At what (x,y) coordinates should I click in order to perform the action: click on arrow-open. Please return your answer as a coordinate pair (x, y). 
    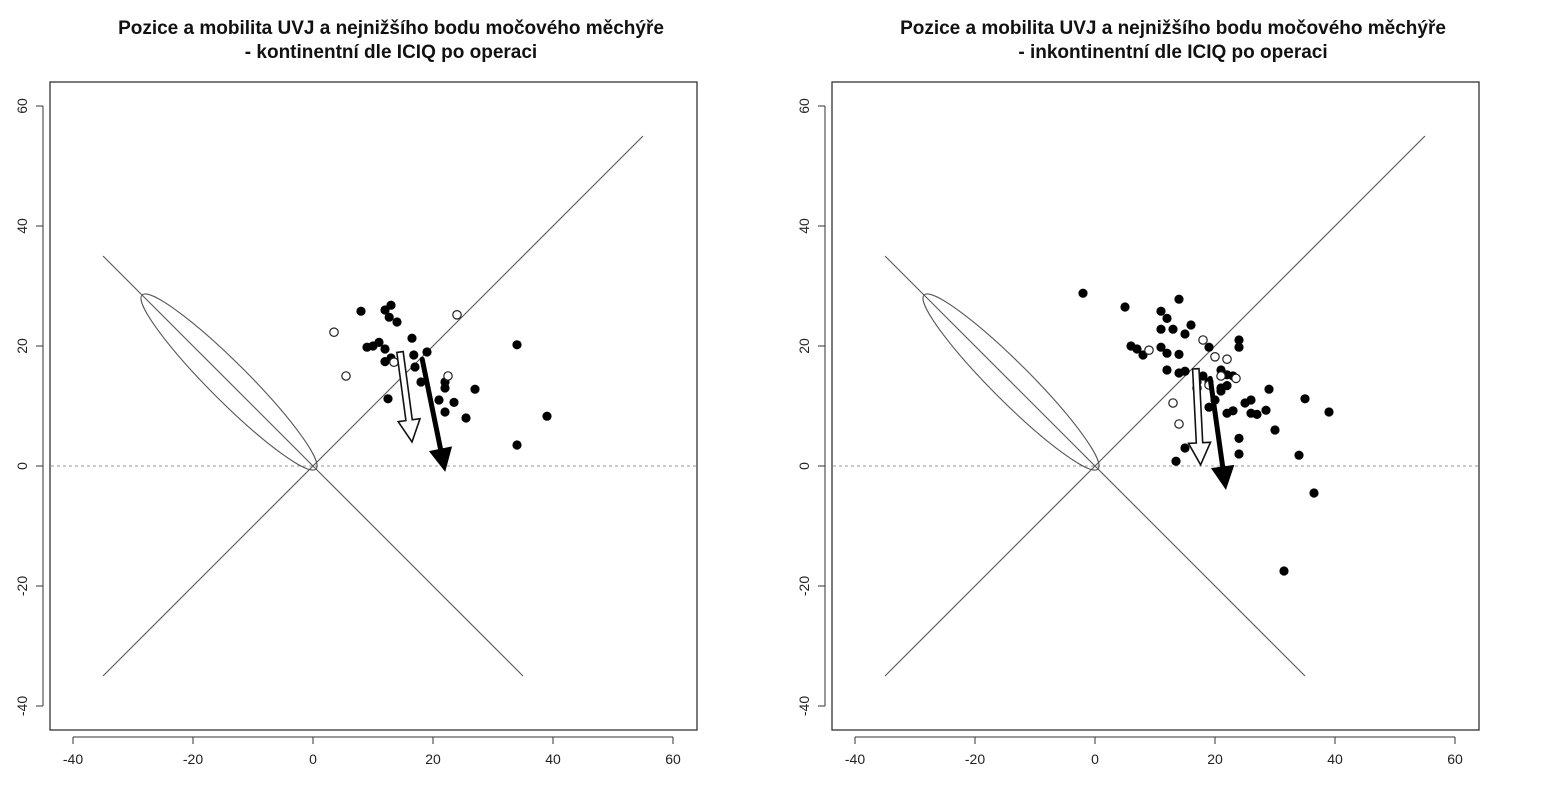
    Looking at the image, I should click on (1199, 417).